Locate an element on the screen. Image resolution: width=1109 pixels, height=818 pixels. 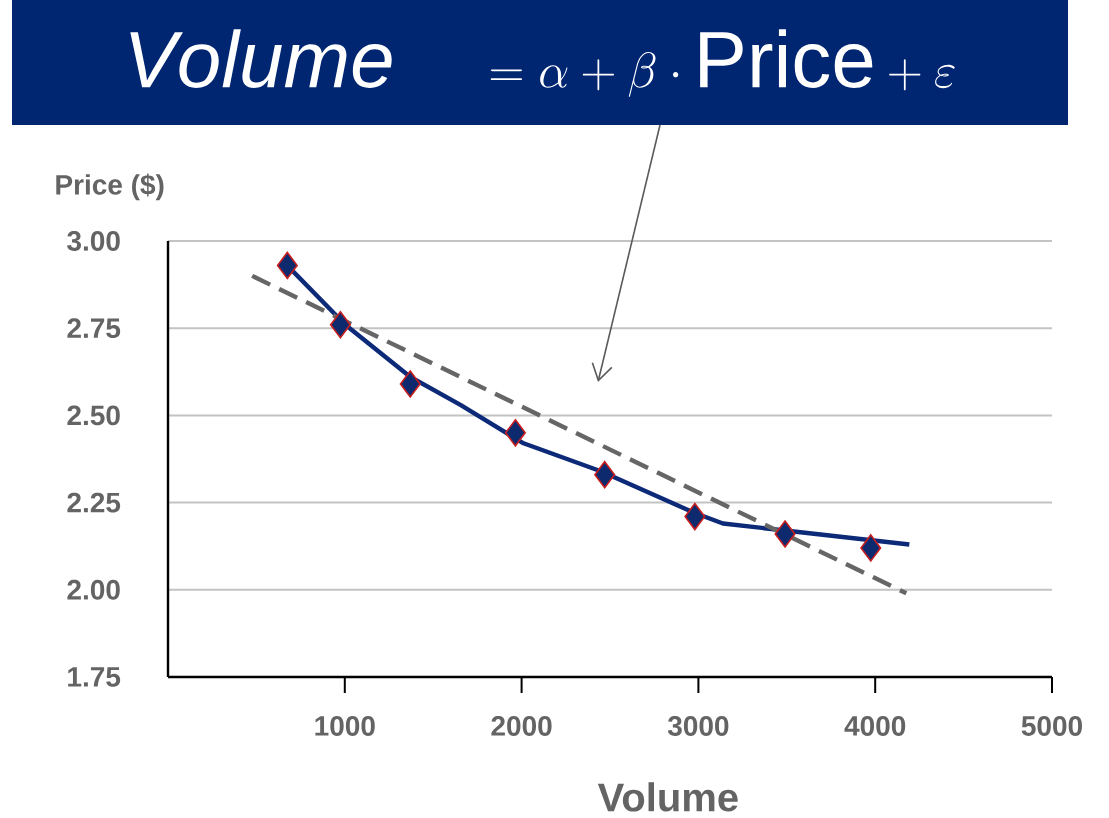
x-axis-title: Volume is located at coordinates (667, 797).